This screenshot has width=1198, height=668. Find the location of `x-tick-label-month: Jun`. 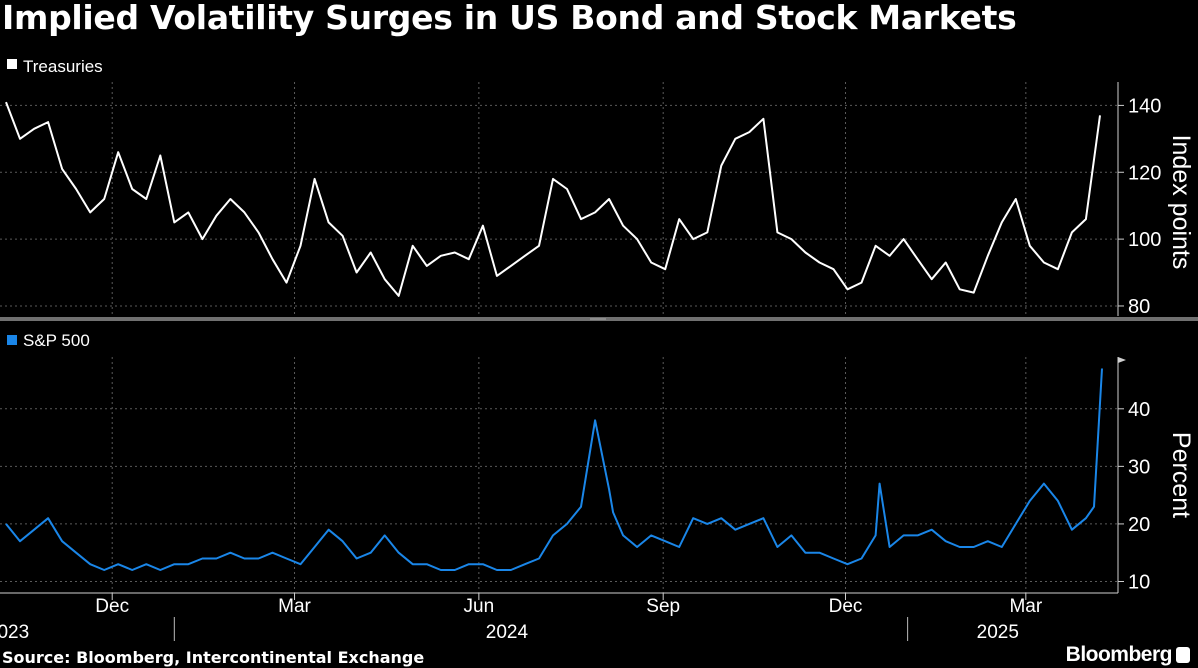

x-tick-label-month: Jun is located at coordinates (479, 606).